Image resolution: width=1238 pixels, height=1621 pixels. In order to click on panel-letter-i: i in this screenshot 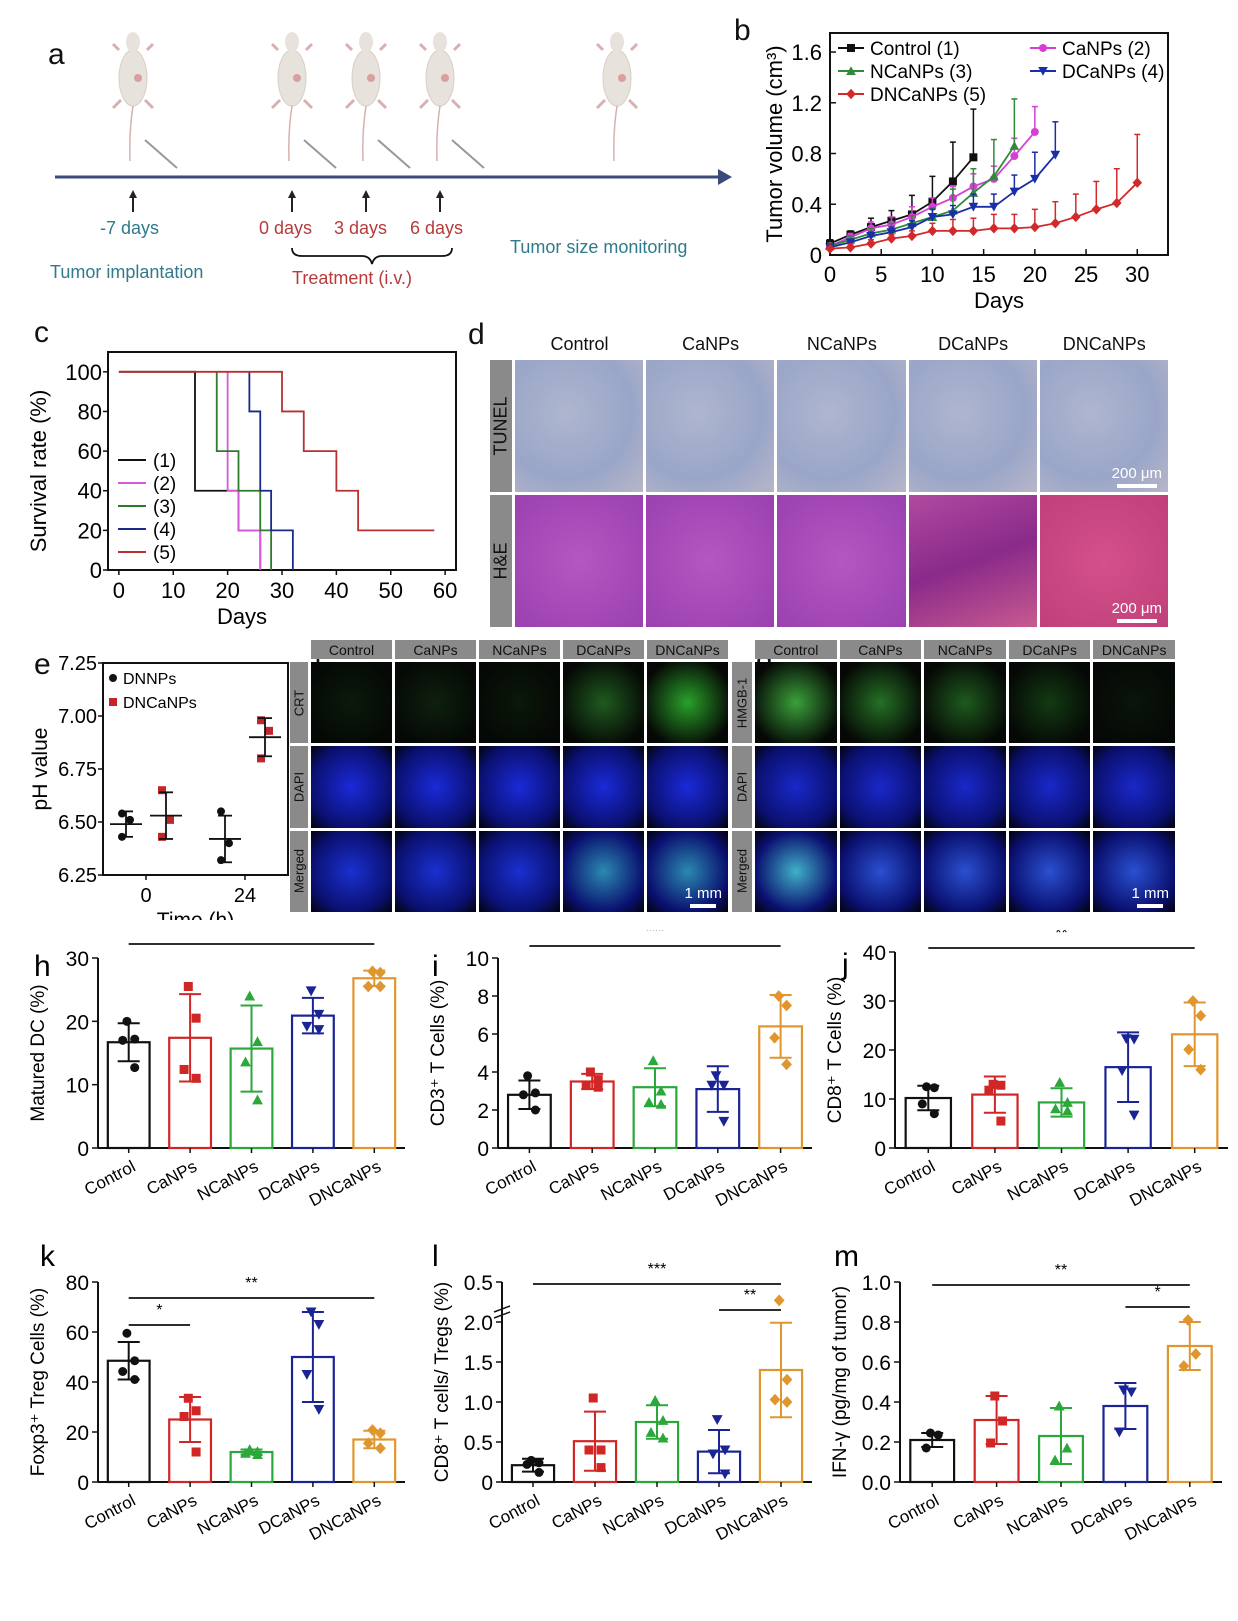, I will do `click(435, 966)`.